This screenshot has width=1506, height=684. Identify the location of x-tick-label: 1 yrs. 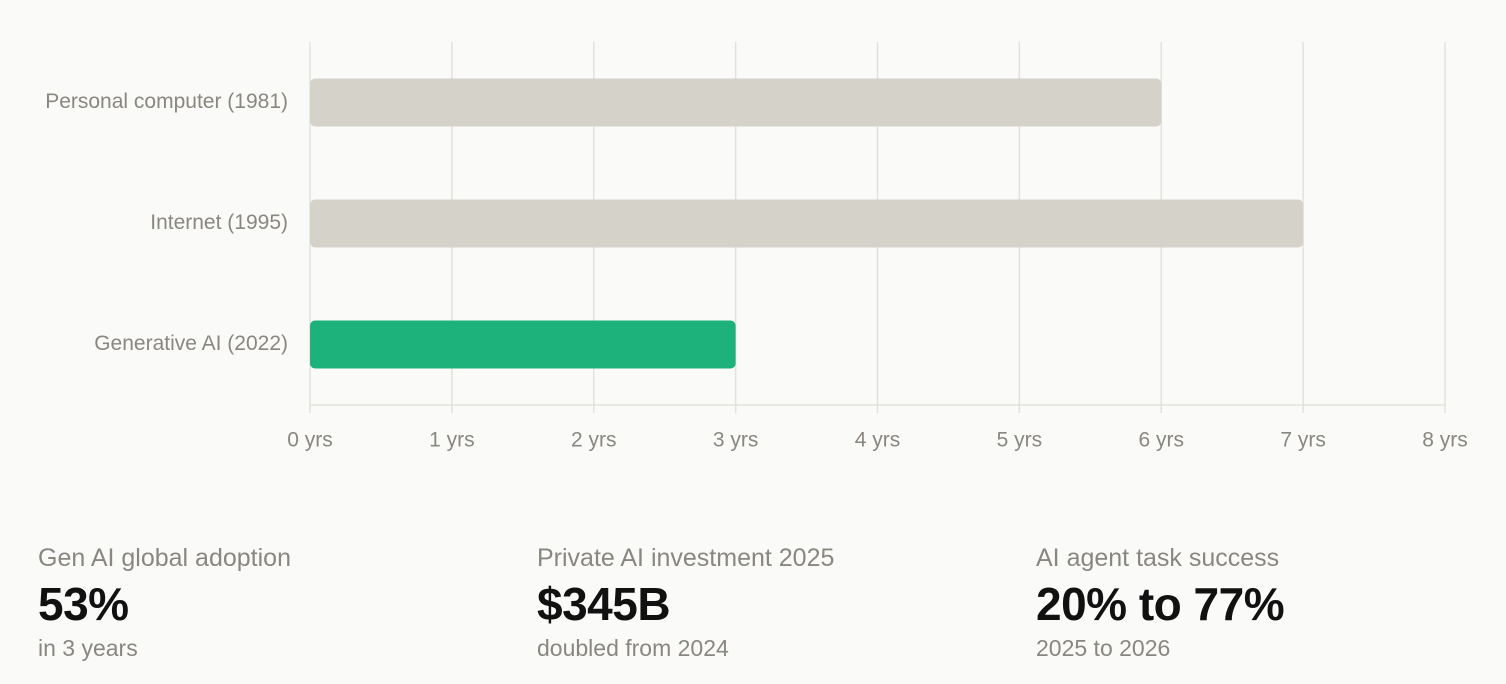
(452, 440).